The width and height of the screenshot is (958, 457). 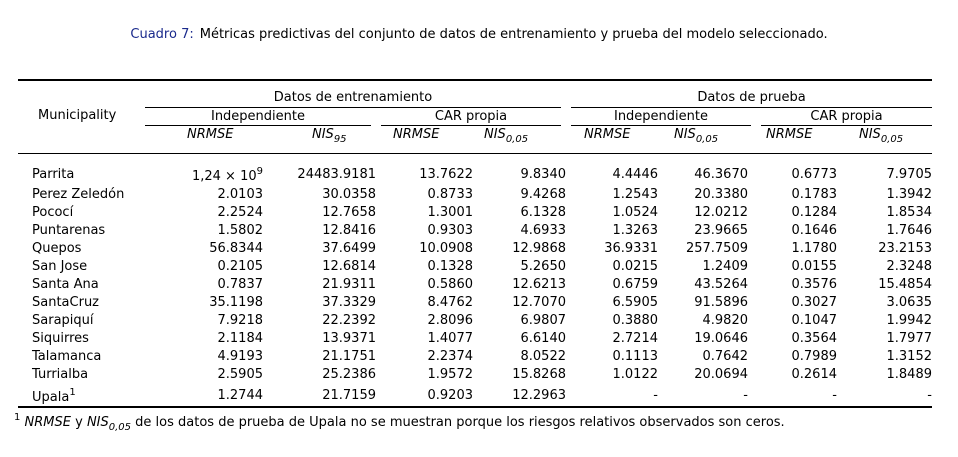 What do you see at coordinates (475, 407) in the screenshot?
I see `bottom-rule` at bounding box center [475, 407].